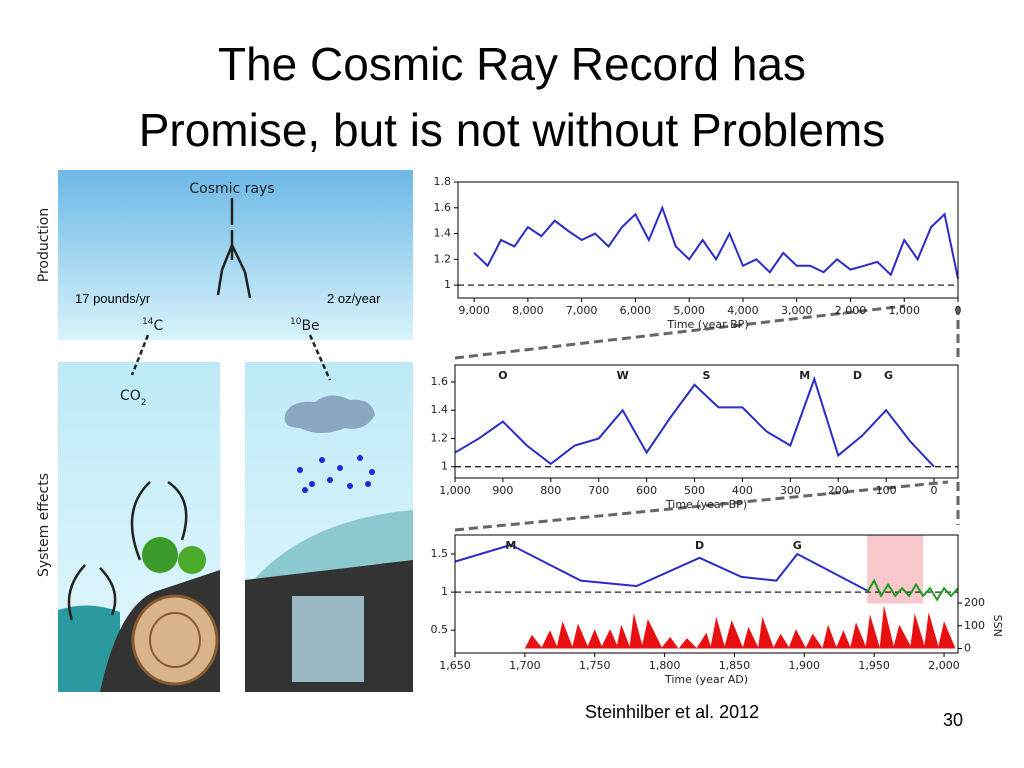 This screenshot has width=1024, height=768. What do you see at coordinates (130, 396) in the screenshot?
I see `formula: CO` at bounding box center [130, 396].